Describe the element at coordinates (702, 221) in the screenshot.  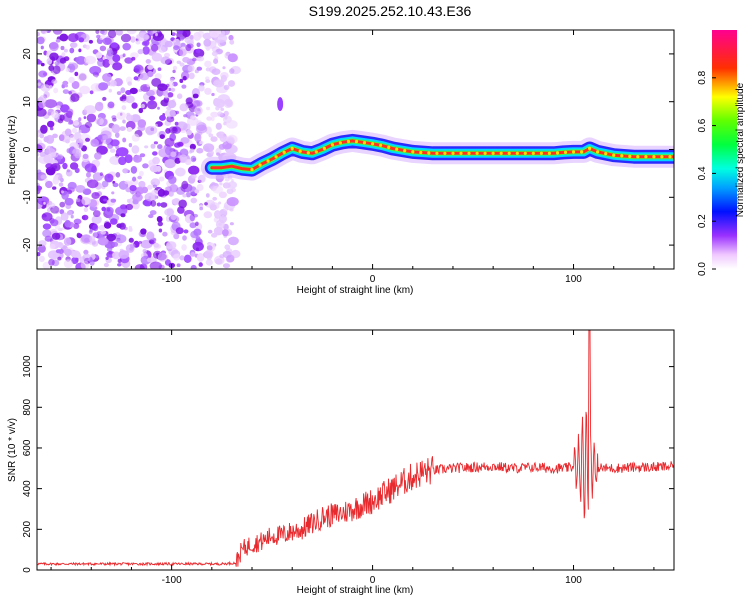
I see `colorbar-tick-label: 0.2` at that location.